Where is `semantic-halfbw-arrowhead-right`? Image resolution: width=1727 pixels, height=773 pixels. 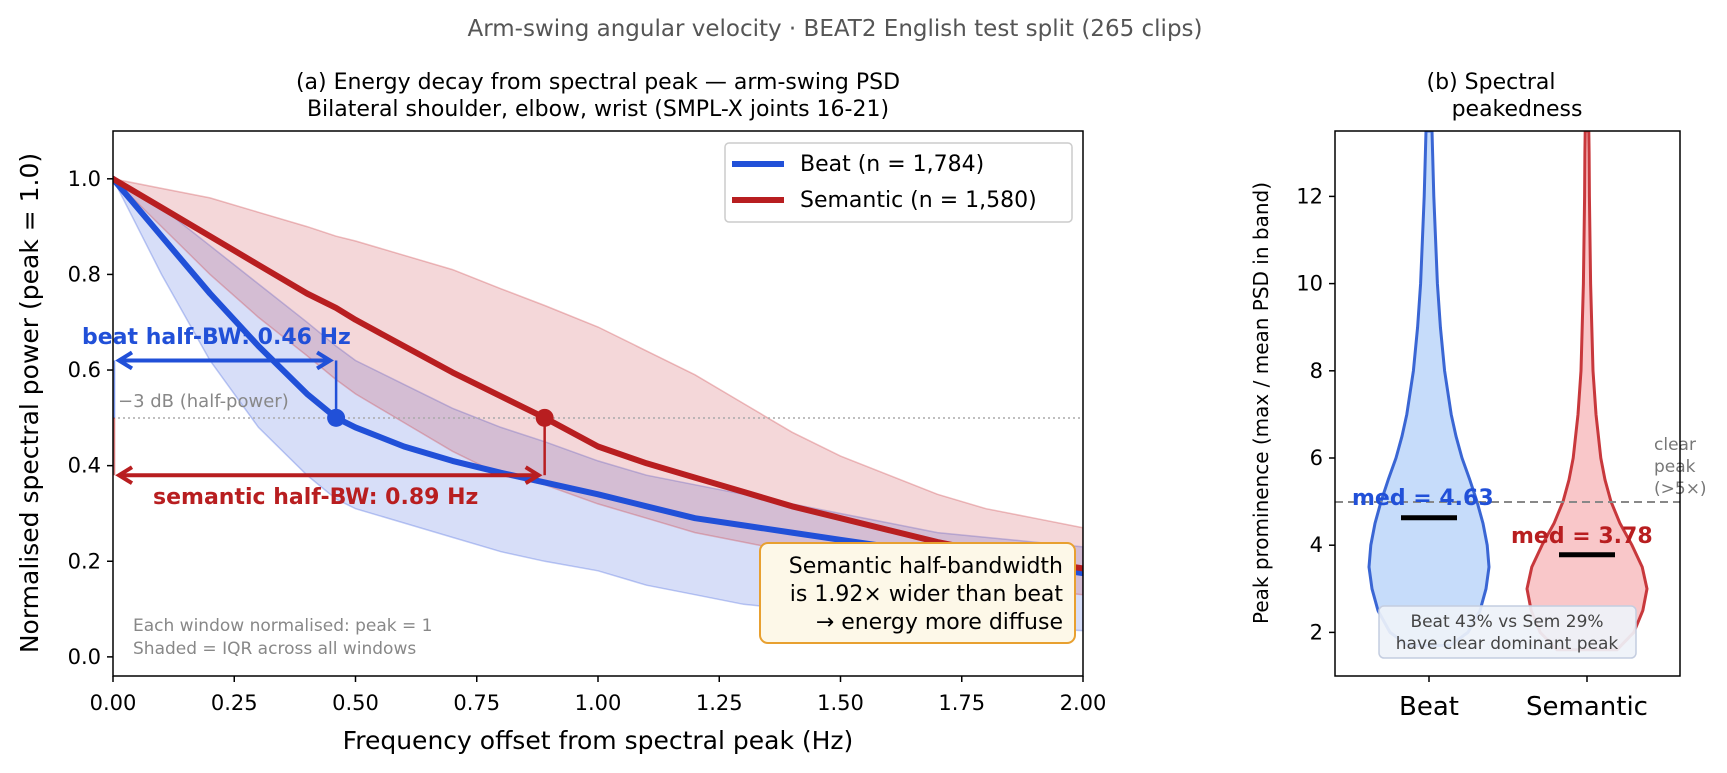 semantic-halfbw-arrowhead-right is located at coordinates (533, 475).